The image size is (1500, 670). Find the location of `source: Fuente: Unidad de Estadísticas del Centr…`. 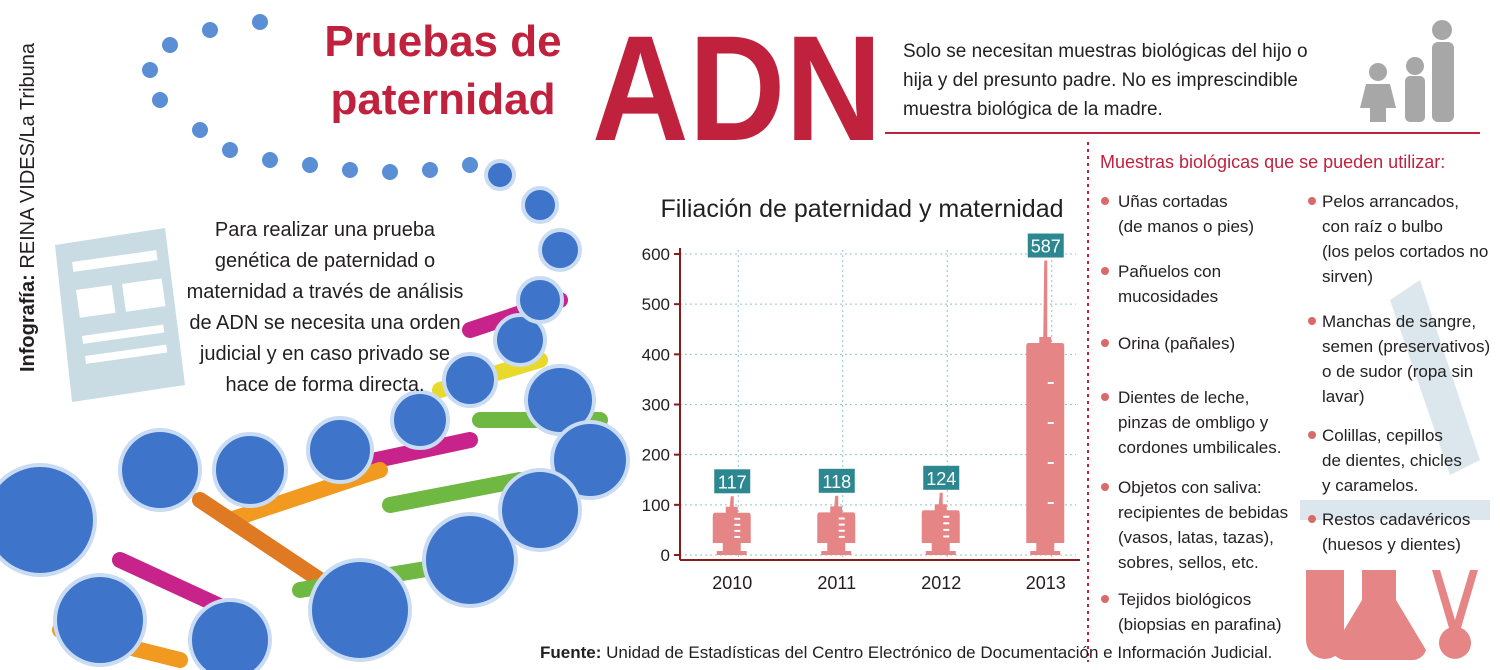

source: Fuente: Unidad de Estadísticas del Centr… is located at coordinates (906, 652).